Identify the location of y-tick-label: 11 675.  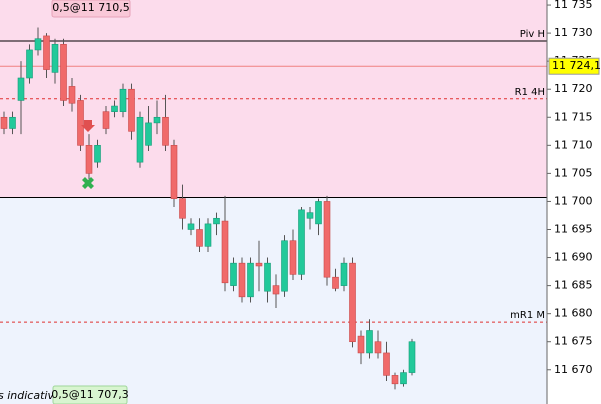
(573, 341).